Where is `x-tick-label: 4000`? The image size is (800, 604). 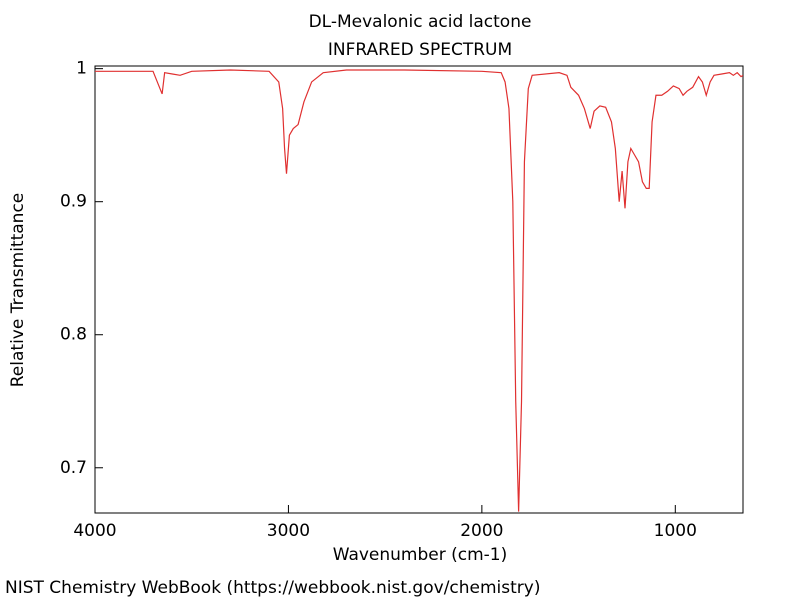 x-tick-label: 4000 is located at coordinates (94, 531).